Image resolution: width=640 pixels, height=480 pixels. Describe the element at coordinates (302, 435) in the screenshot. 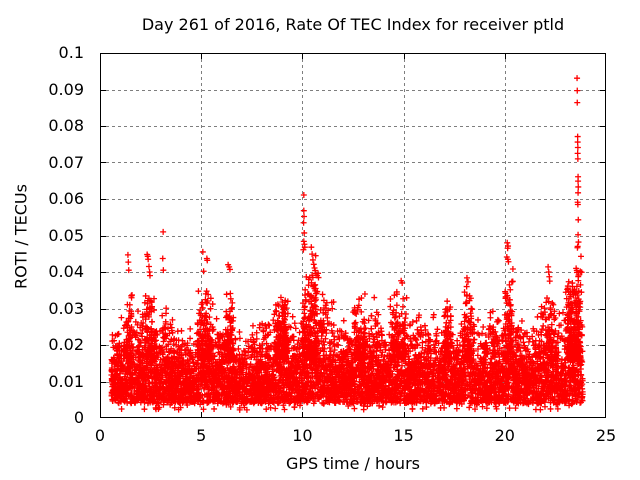

I see `x-tick-label: 10` at that location.